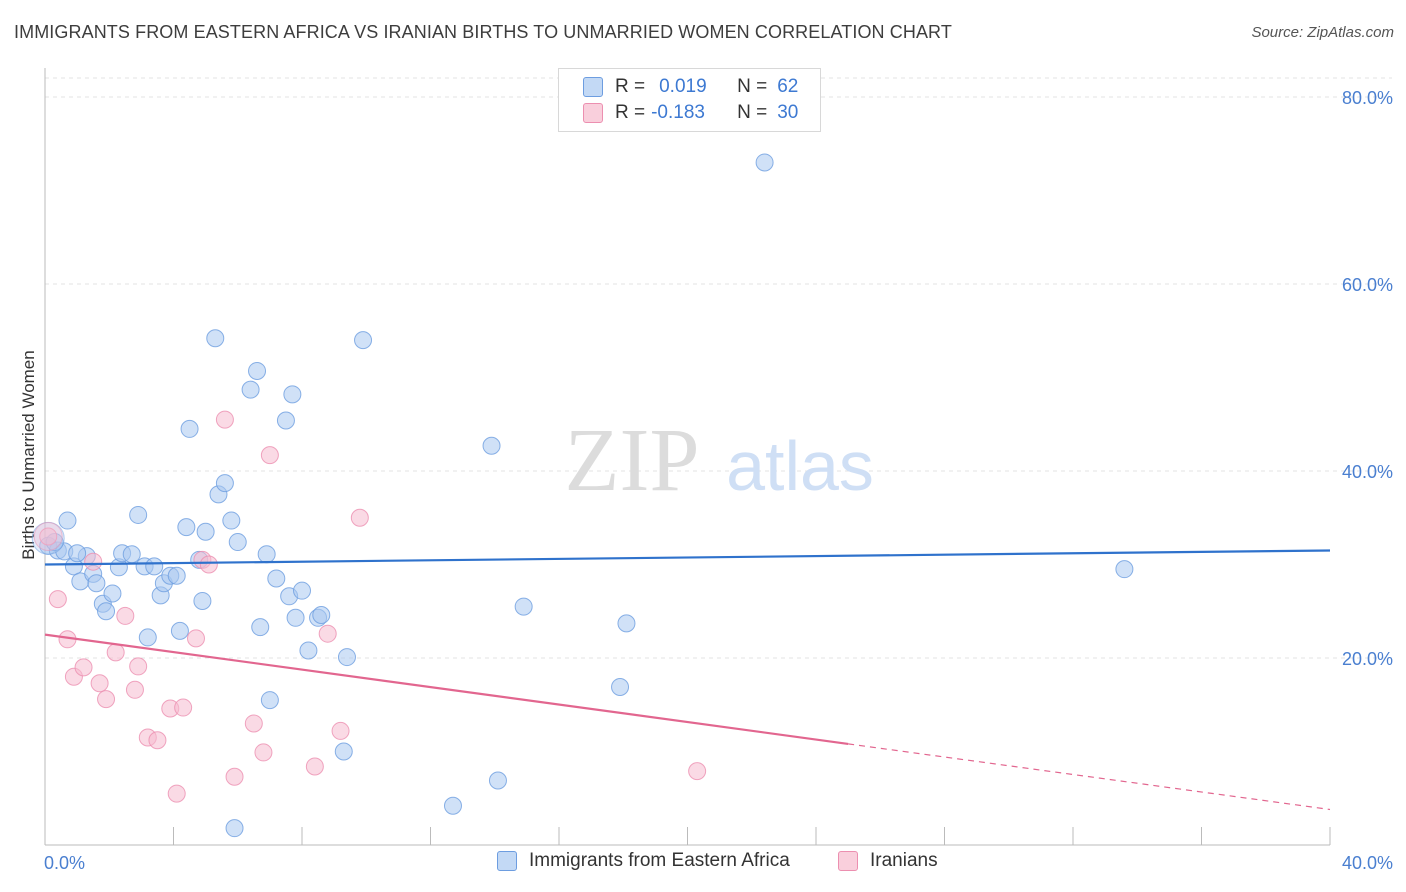  I want to click on bottom-legend-eastern-africa: Immigrants from Eastern Africa, so click(643, 861).